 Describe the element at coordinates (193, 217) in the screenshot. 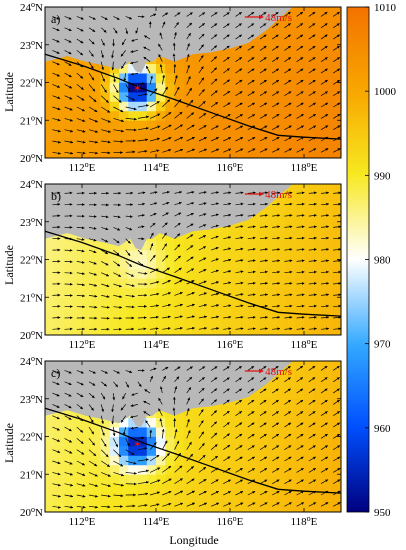

I see `land-mask` at that location.